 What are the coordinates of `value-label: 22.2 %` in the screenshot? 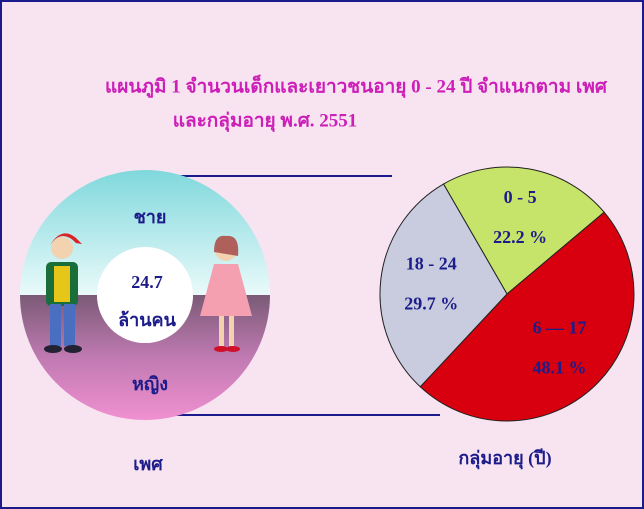 It's located at (520, 237).